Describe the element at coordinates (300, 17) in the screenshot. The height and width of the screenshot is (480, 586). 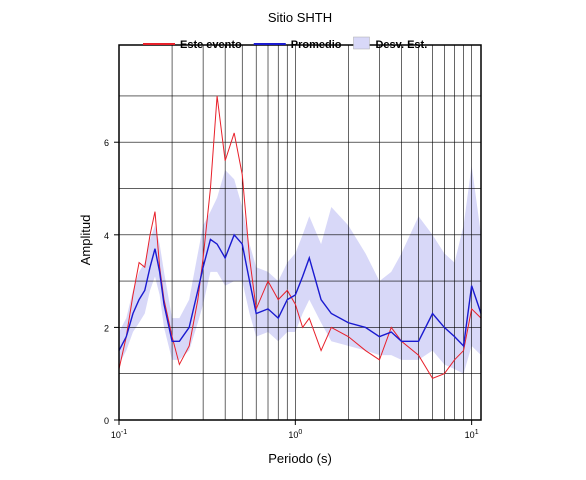
I see `chart-title: Sitio SHTH` at that location.